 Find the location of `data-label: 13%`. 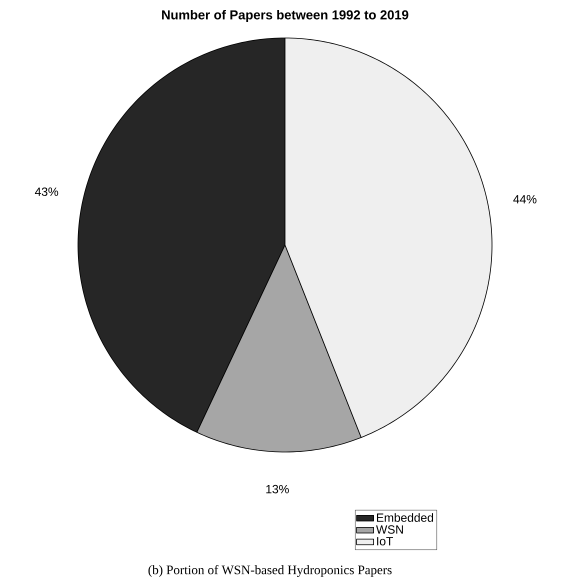

data-label: 13% is located at coordinates (277, 489).